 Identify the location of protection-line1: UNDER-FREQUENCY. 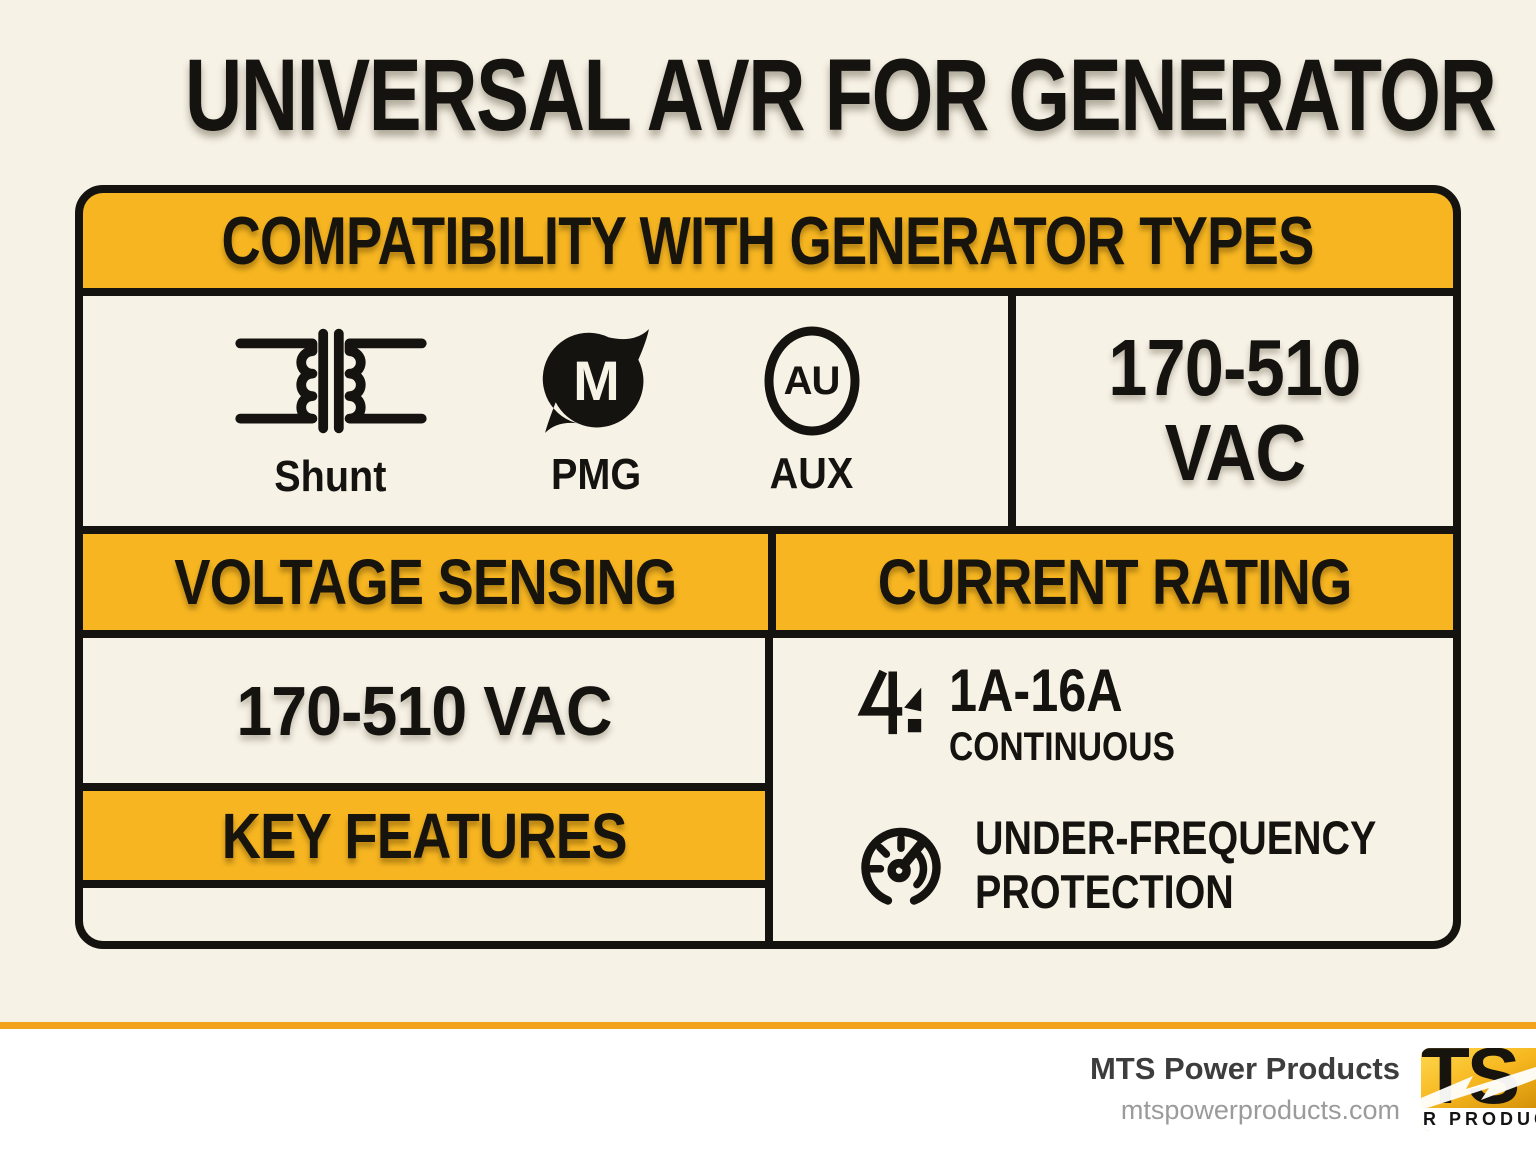
(1176, 837).